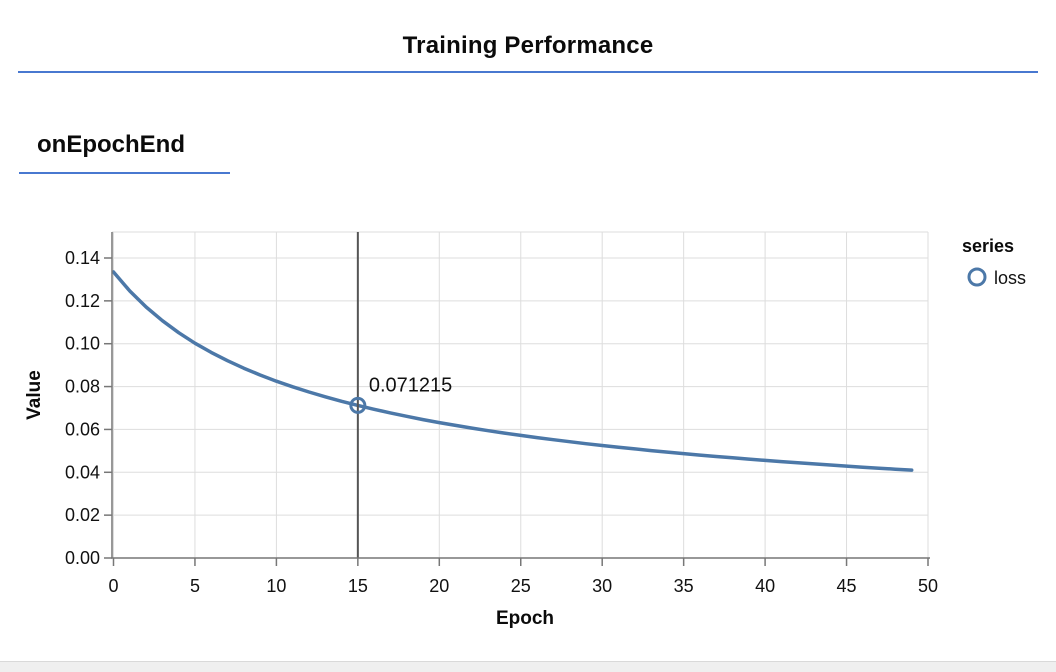 The image size is (1056, 672). What do you see at coordinates (928, 586) in the screenshot?
I see `x-tick-label: 50` at bounding box center [928, 586].